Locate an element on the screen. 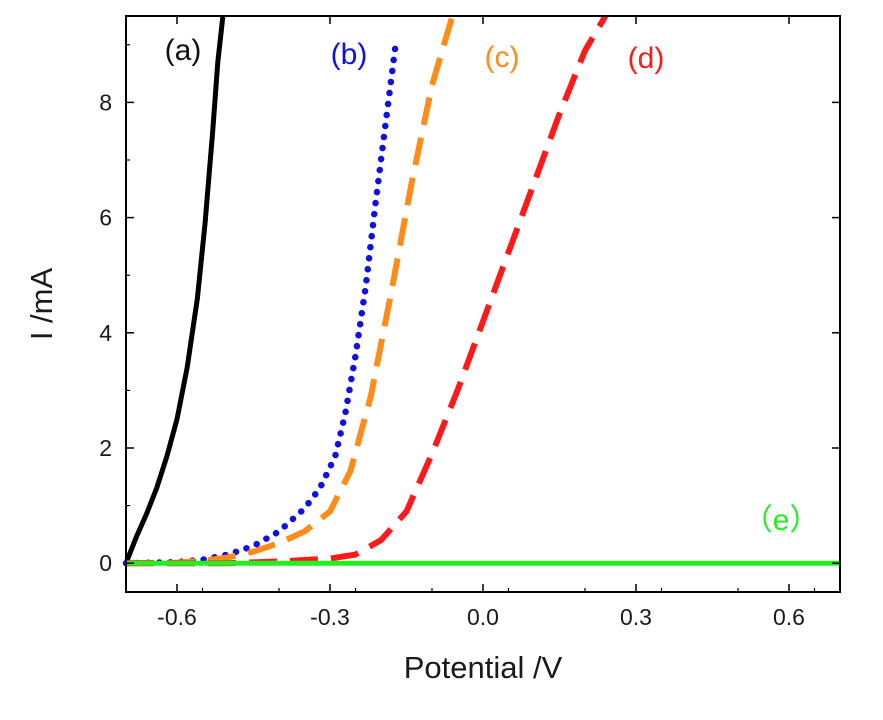 Image resolution: width=883 pixels, height=720 pixels. series-label-d: (d) is located at coordinates (646, 58).